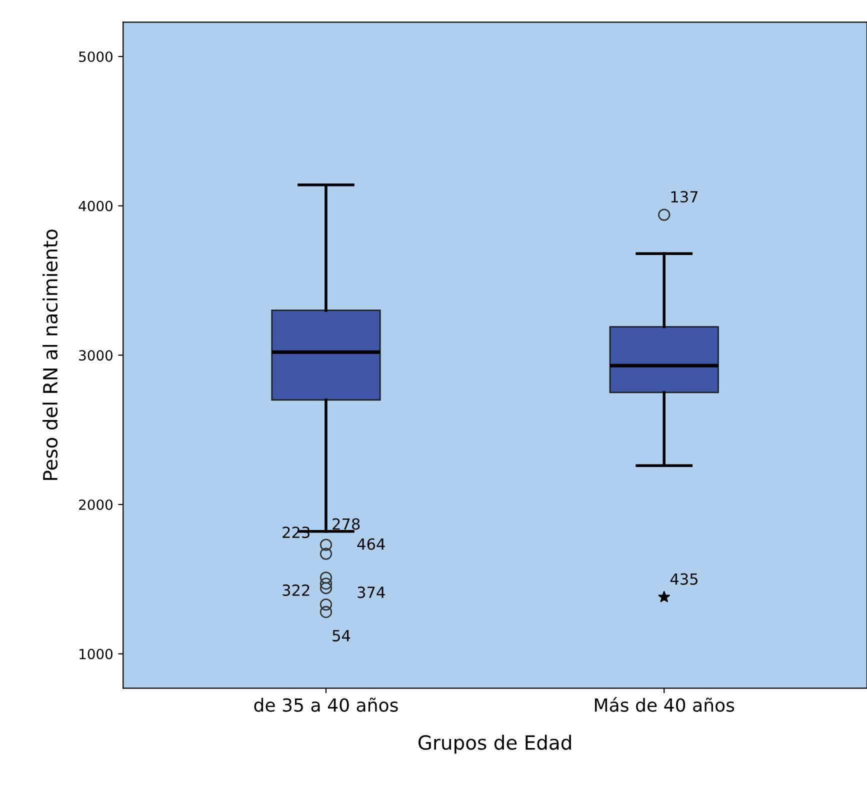 The image size is (867, 791). What do you see at coordinates (684, 579) in the screenshot?
I see `annotation: 435` at bounding box center [684, 579].